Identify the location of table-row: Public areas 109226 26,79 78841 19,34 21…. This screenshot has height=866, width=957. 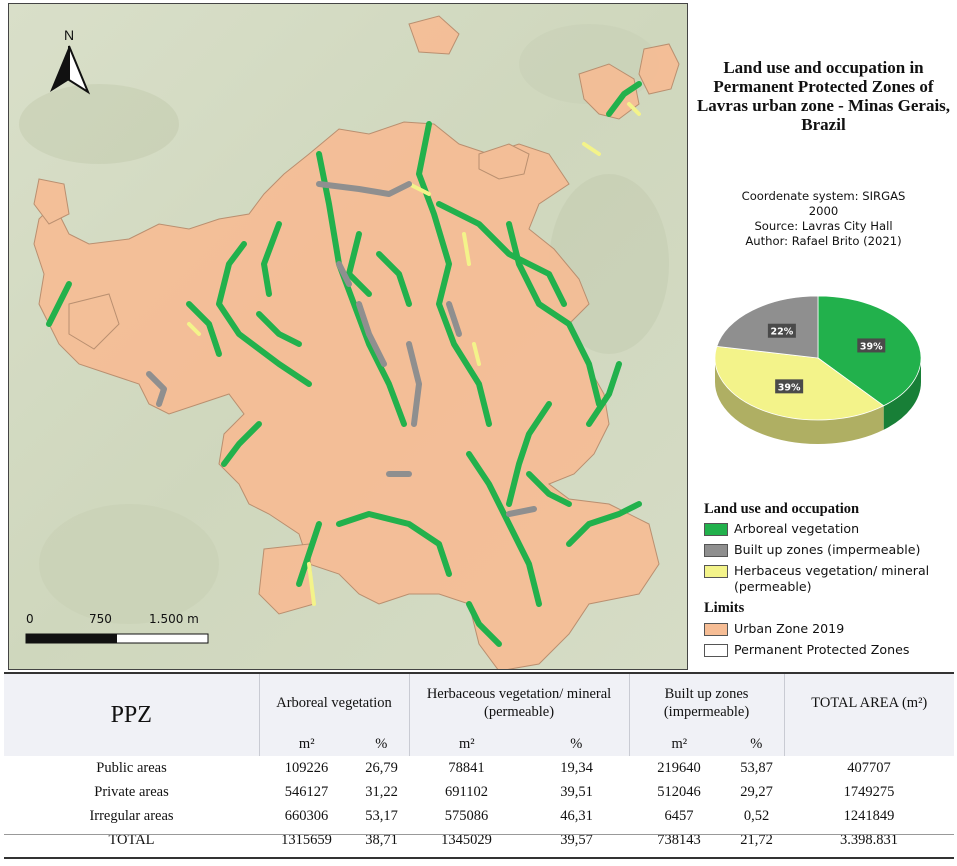
(479, 768).